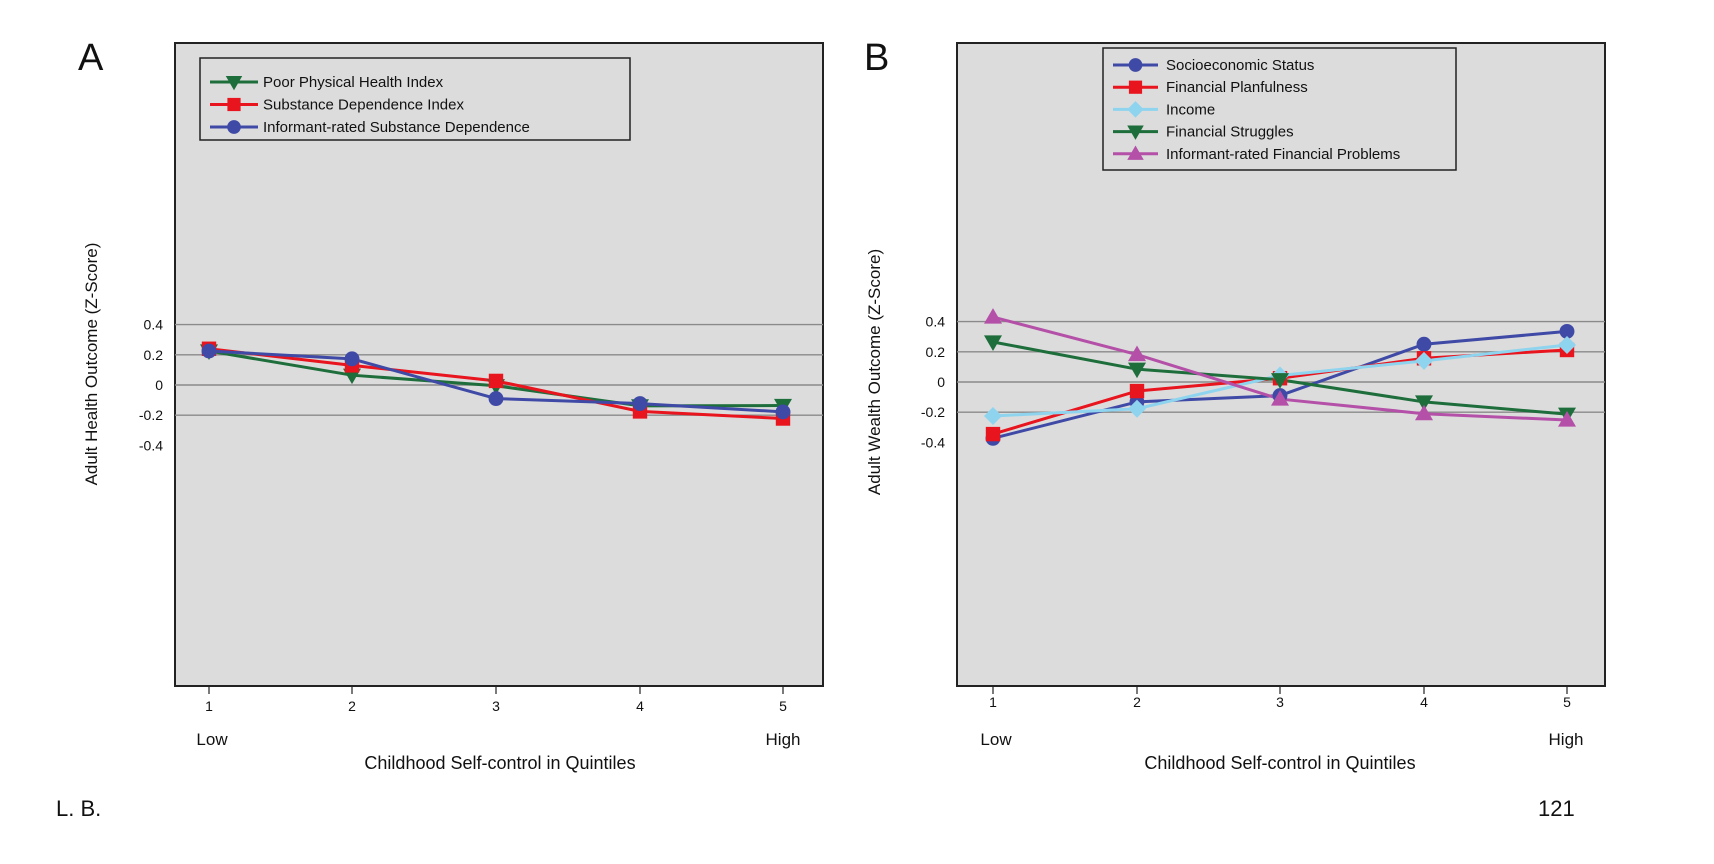  I want to click on panel-a-x-ticks: 1 2 3 4 5, so click(496, 700).